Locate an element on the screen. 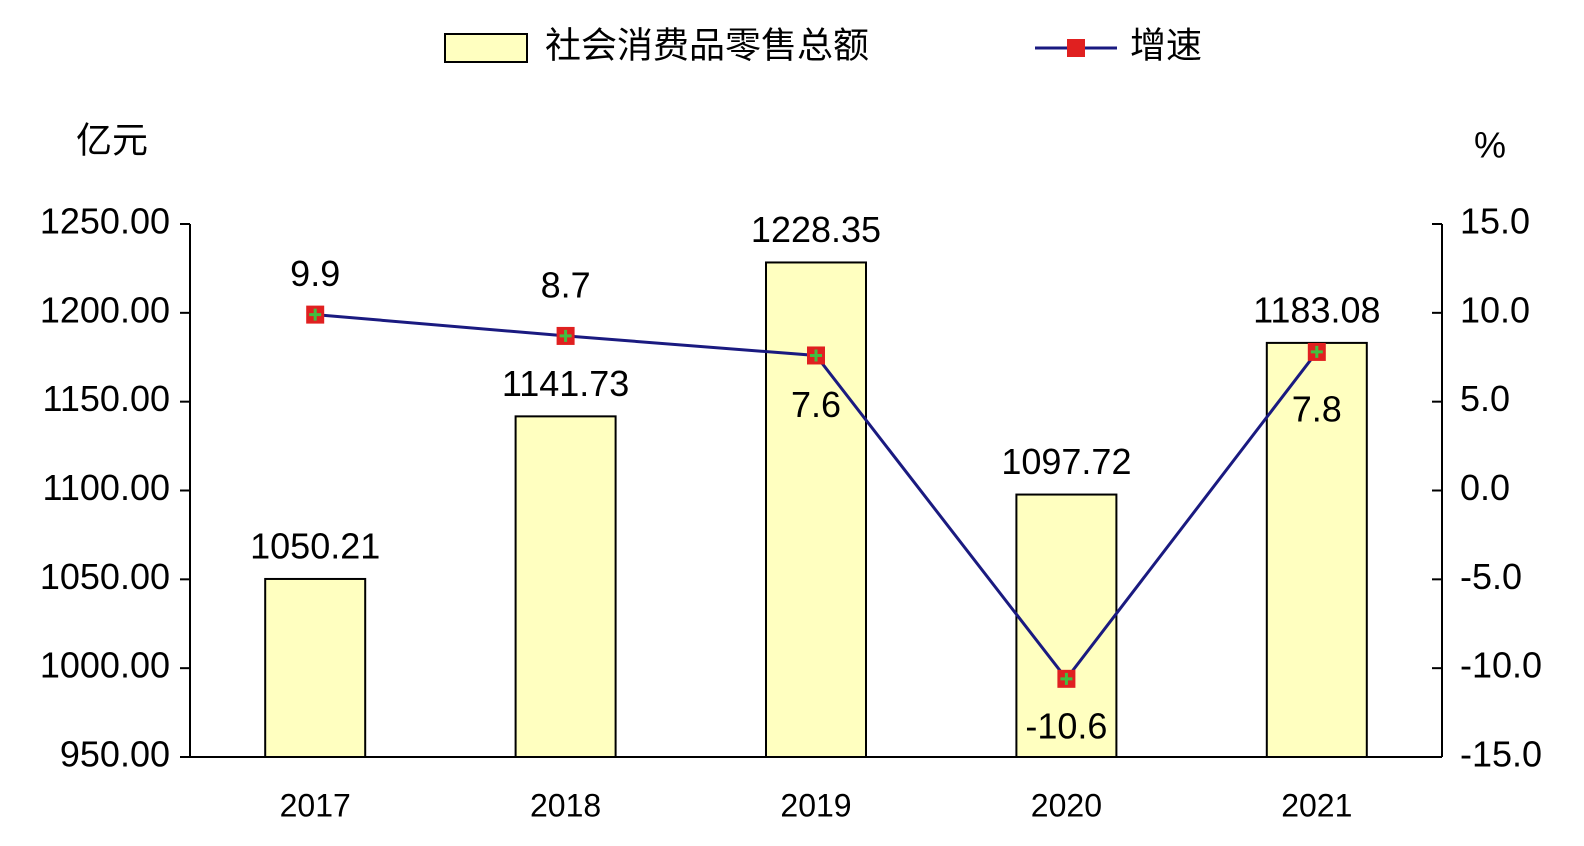  x-tick-label: 2019 is located at coordinates (815, 805).